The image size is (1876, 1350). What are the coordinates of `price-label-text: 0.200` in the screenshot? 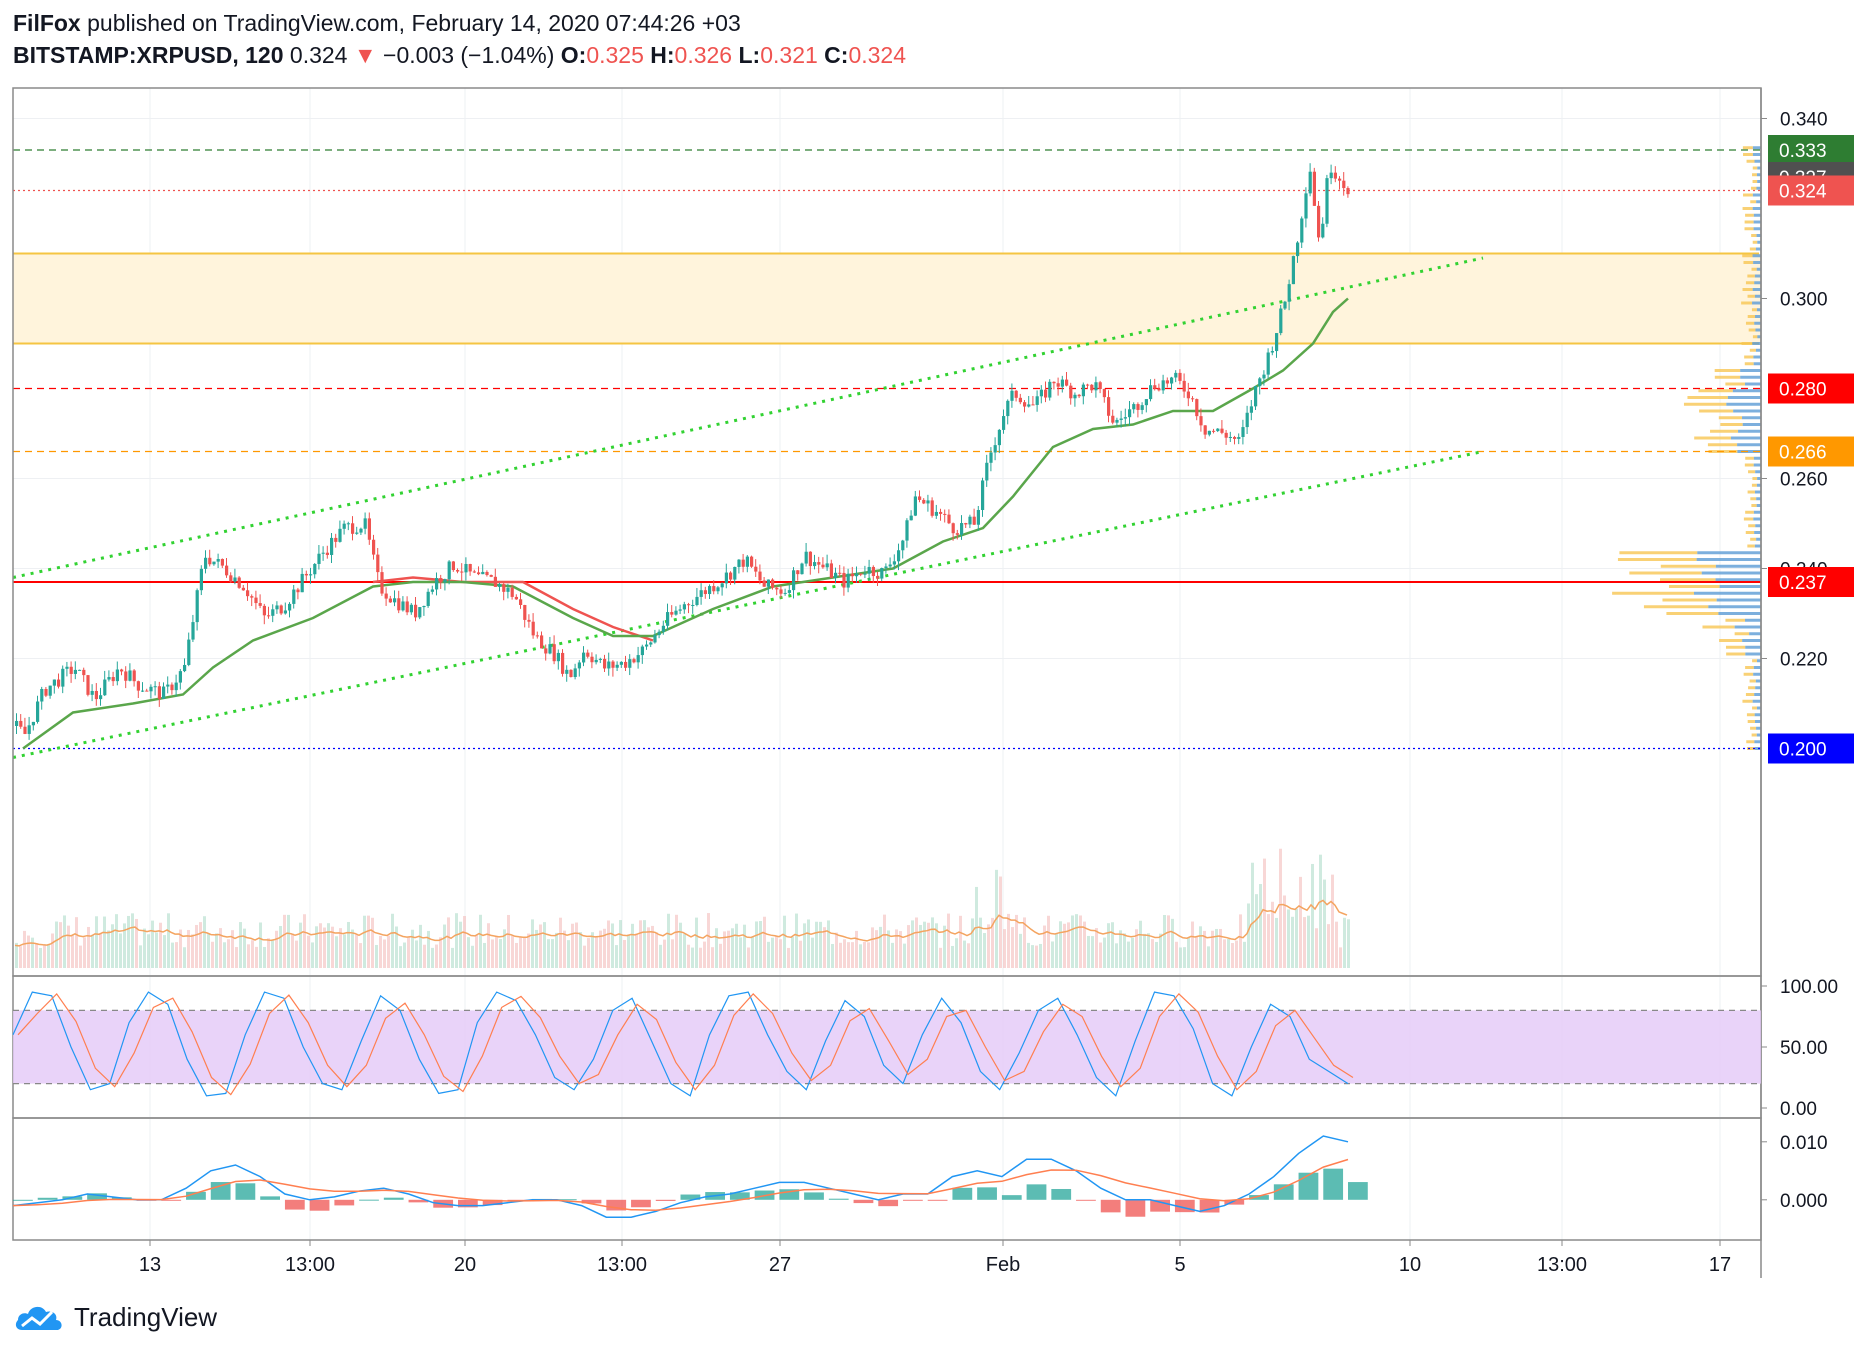 It's located at (1803, 750).